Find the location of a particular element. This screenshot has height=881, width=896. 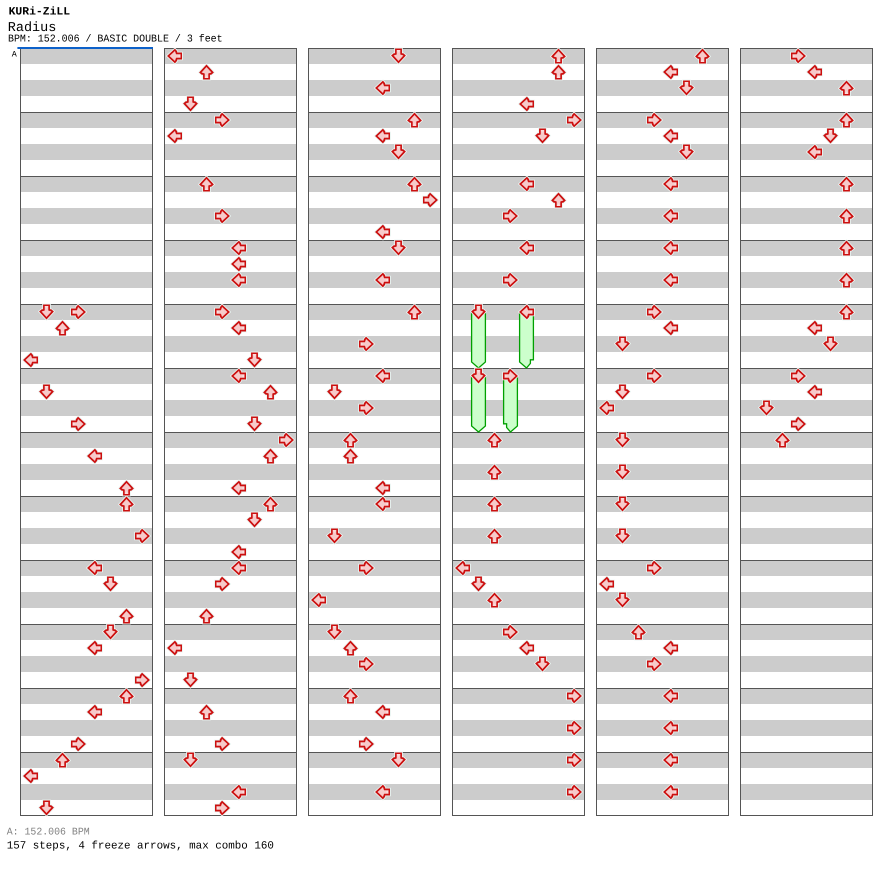

svg-text: A: 152.006 BPM is located at coordinates (48, 833).